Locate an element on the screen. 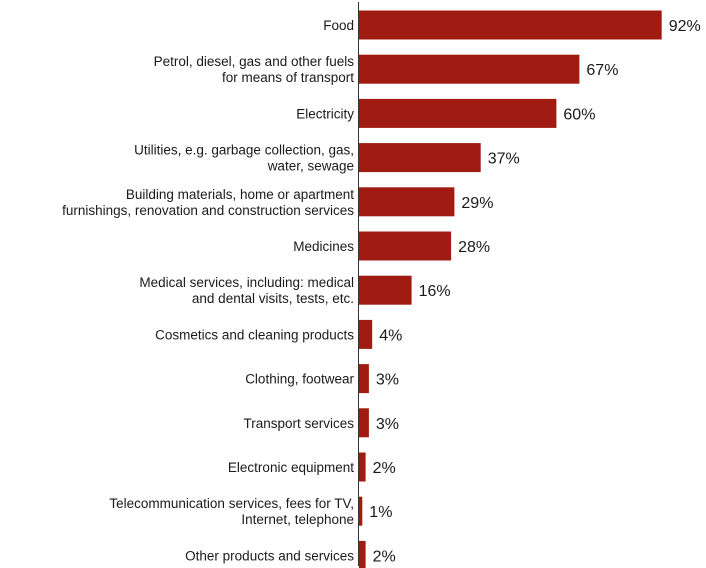 Image resolution: width=706 pixels, height=568 pixels. category-label-9: Transport services is located at coordinates (298, 423).